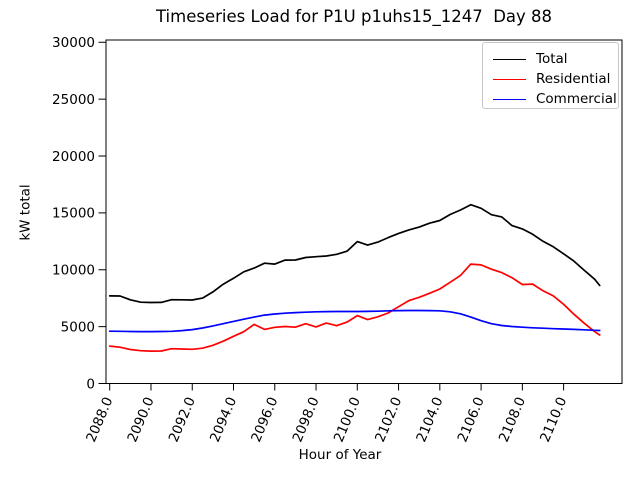 Image resolution: width=640 pixels, height=480 pixels. I want to click on x-axis-label: Hour of Year, so click(340, 455).